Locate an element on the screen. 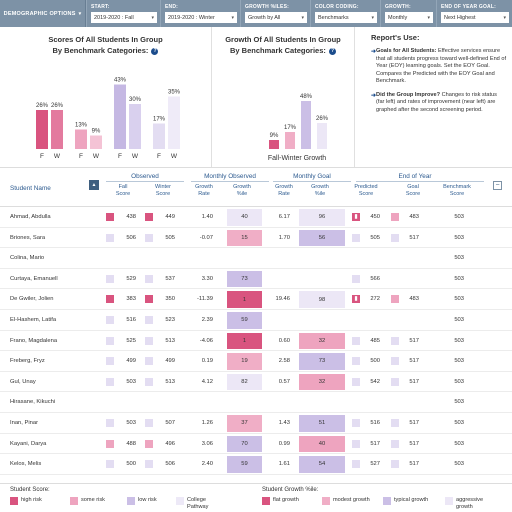 The height and width of the screenshot is (512, 512). mg-rate-header-line1: Growth is located at coordinates (284, 187).